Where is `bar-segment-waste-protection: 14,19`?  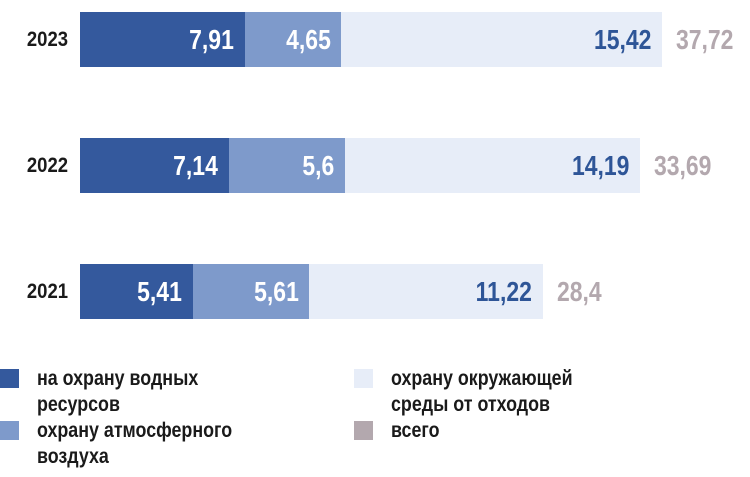
bar-segment-waste-protection: 14,19 is located at coordinates (492, 165).